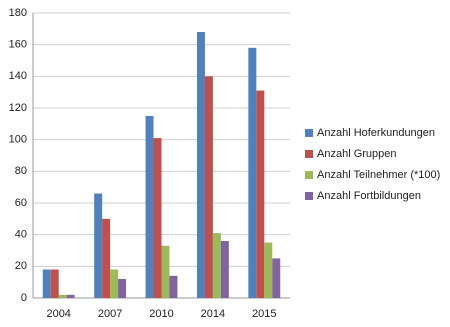 This screenshot has height=327, width=450. Describe the element at coordinates (161, 314) in the screenshot. I see `x-tick-label: 2010` at that location.